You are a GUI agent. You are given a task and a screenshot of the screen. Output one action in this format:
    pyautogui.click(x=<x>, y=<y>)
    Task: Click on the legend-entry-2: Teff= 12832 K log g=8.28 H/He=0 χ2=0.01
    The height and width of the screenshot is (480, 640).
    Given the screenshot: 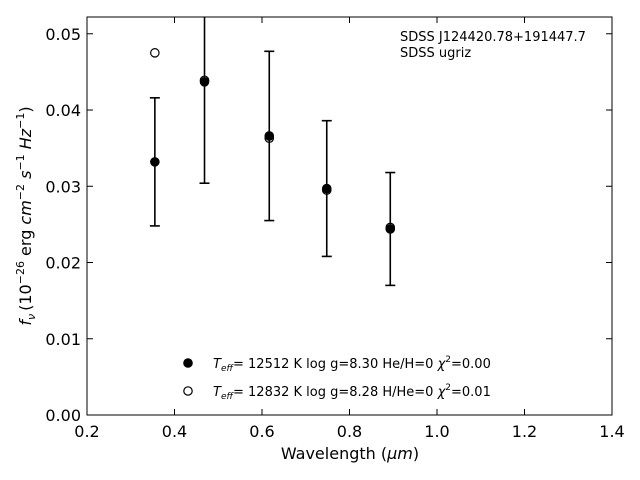 What is the action you would take?
    pyautogui.click(x=352, y=392)
    